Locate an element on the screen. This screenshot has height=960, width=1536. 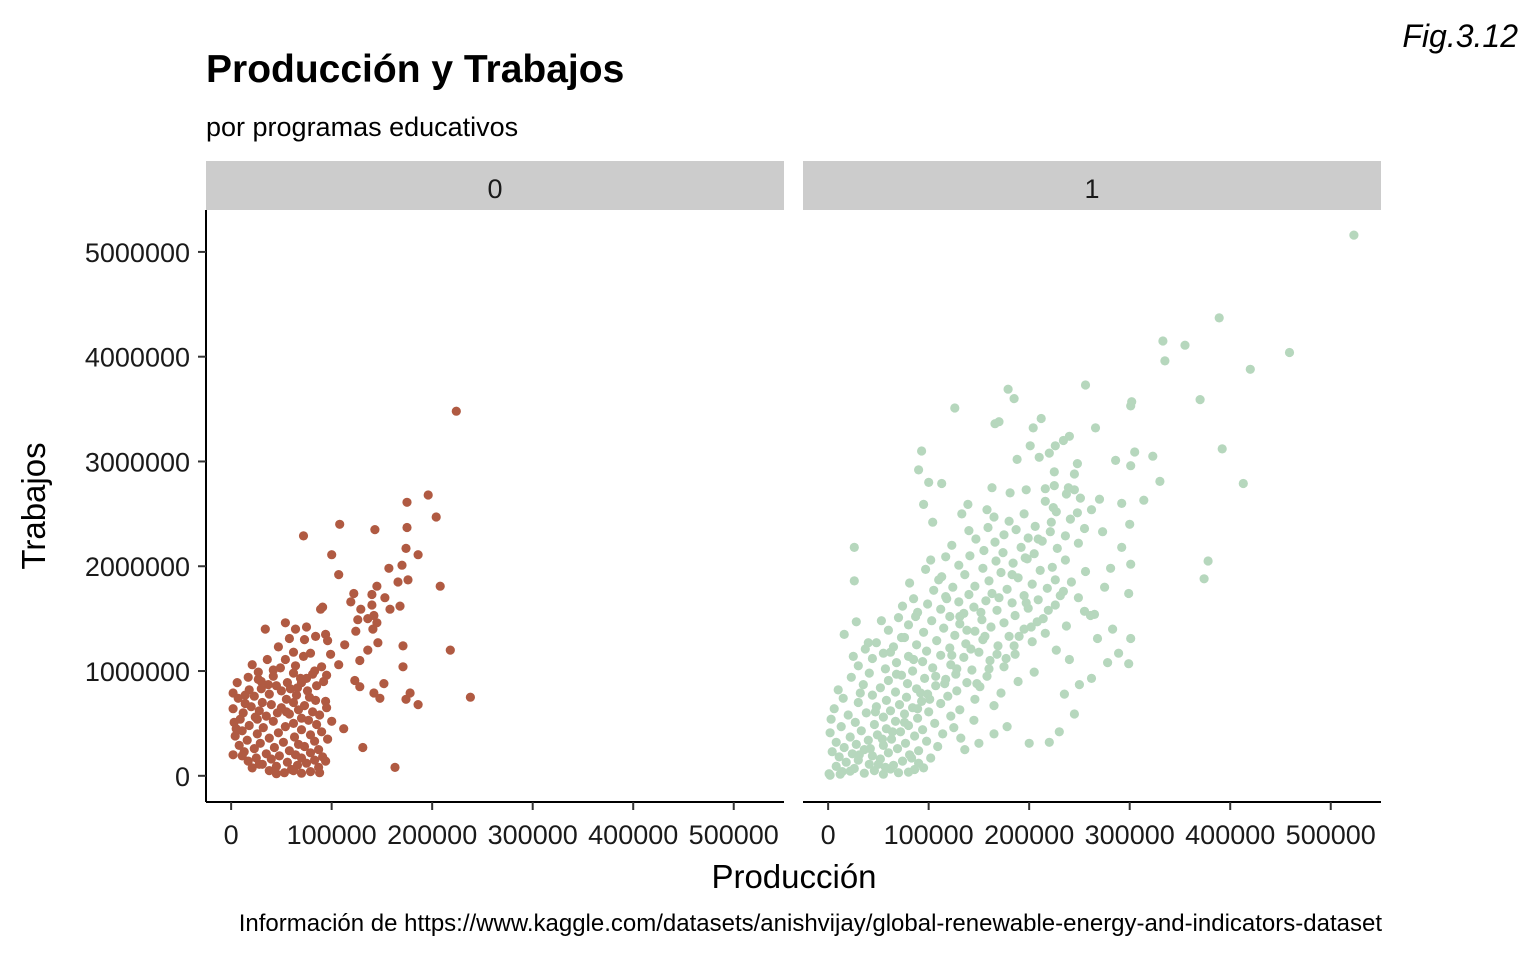
chart-subtitle: por programas educativos is located at coordinates (362, 127).